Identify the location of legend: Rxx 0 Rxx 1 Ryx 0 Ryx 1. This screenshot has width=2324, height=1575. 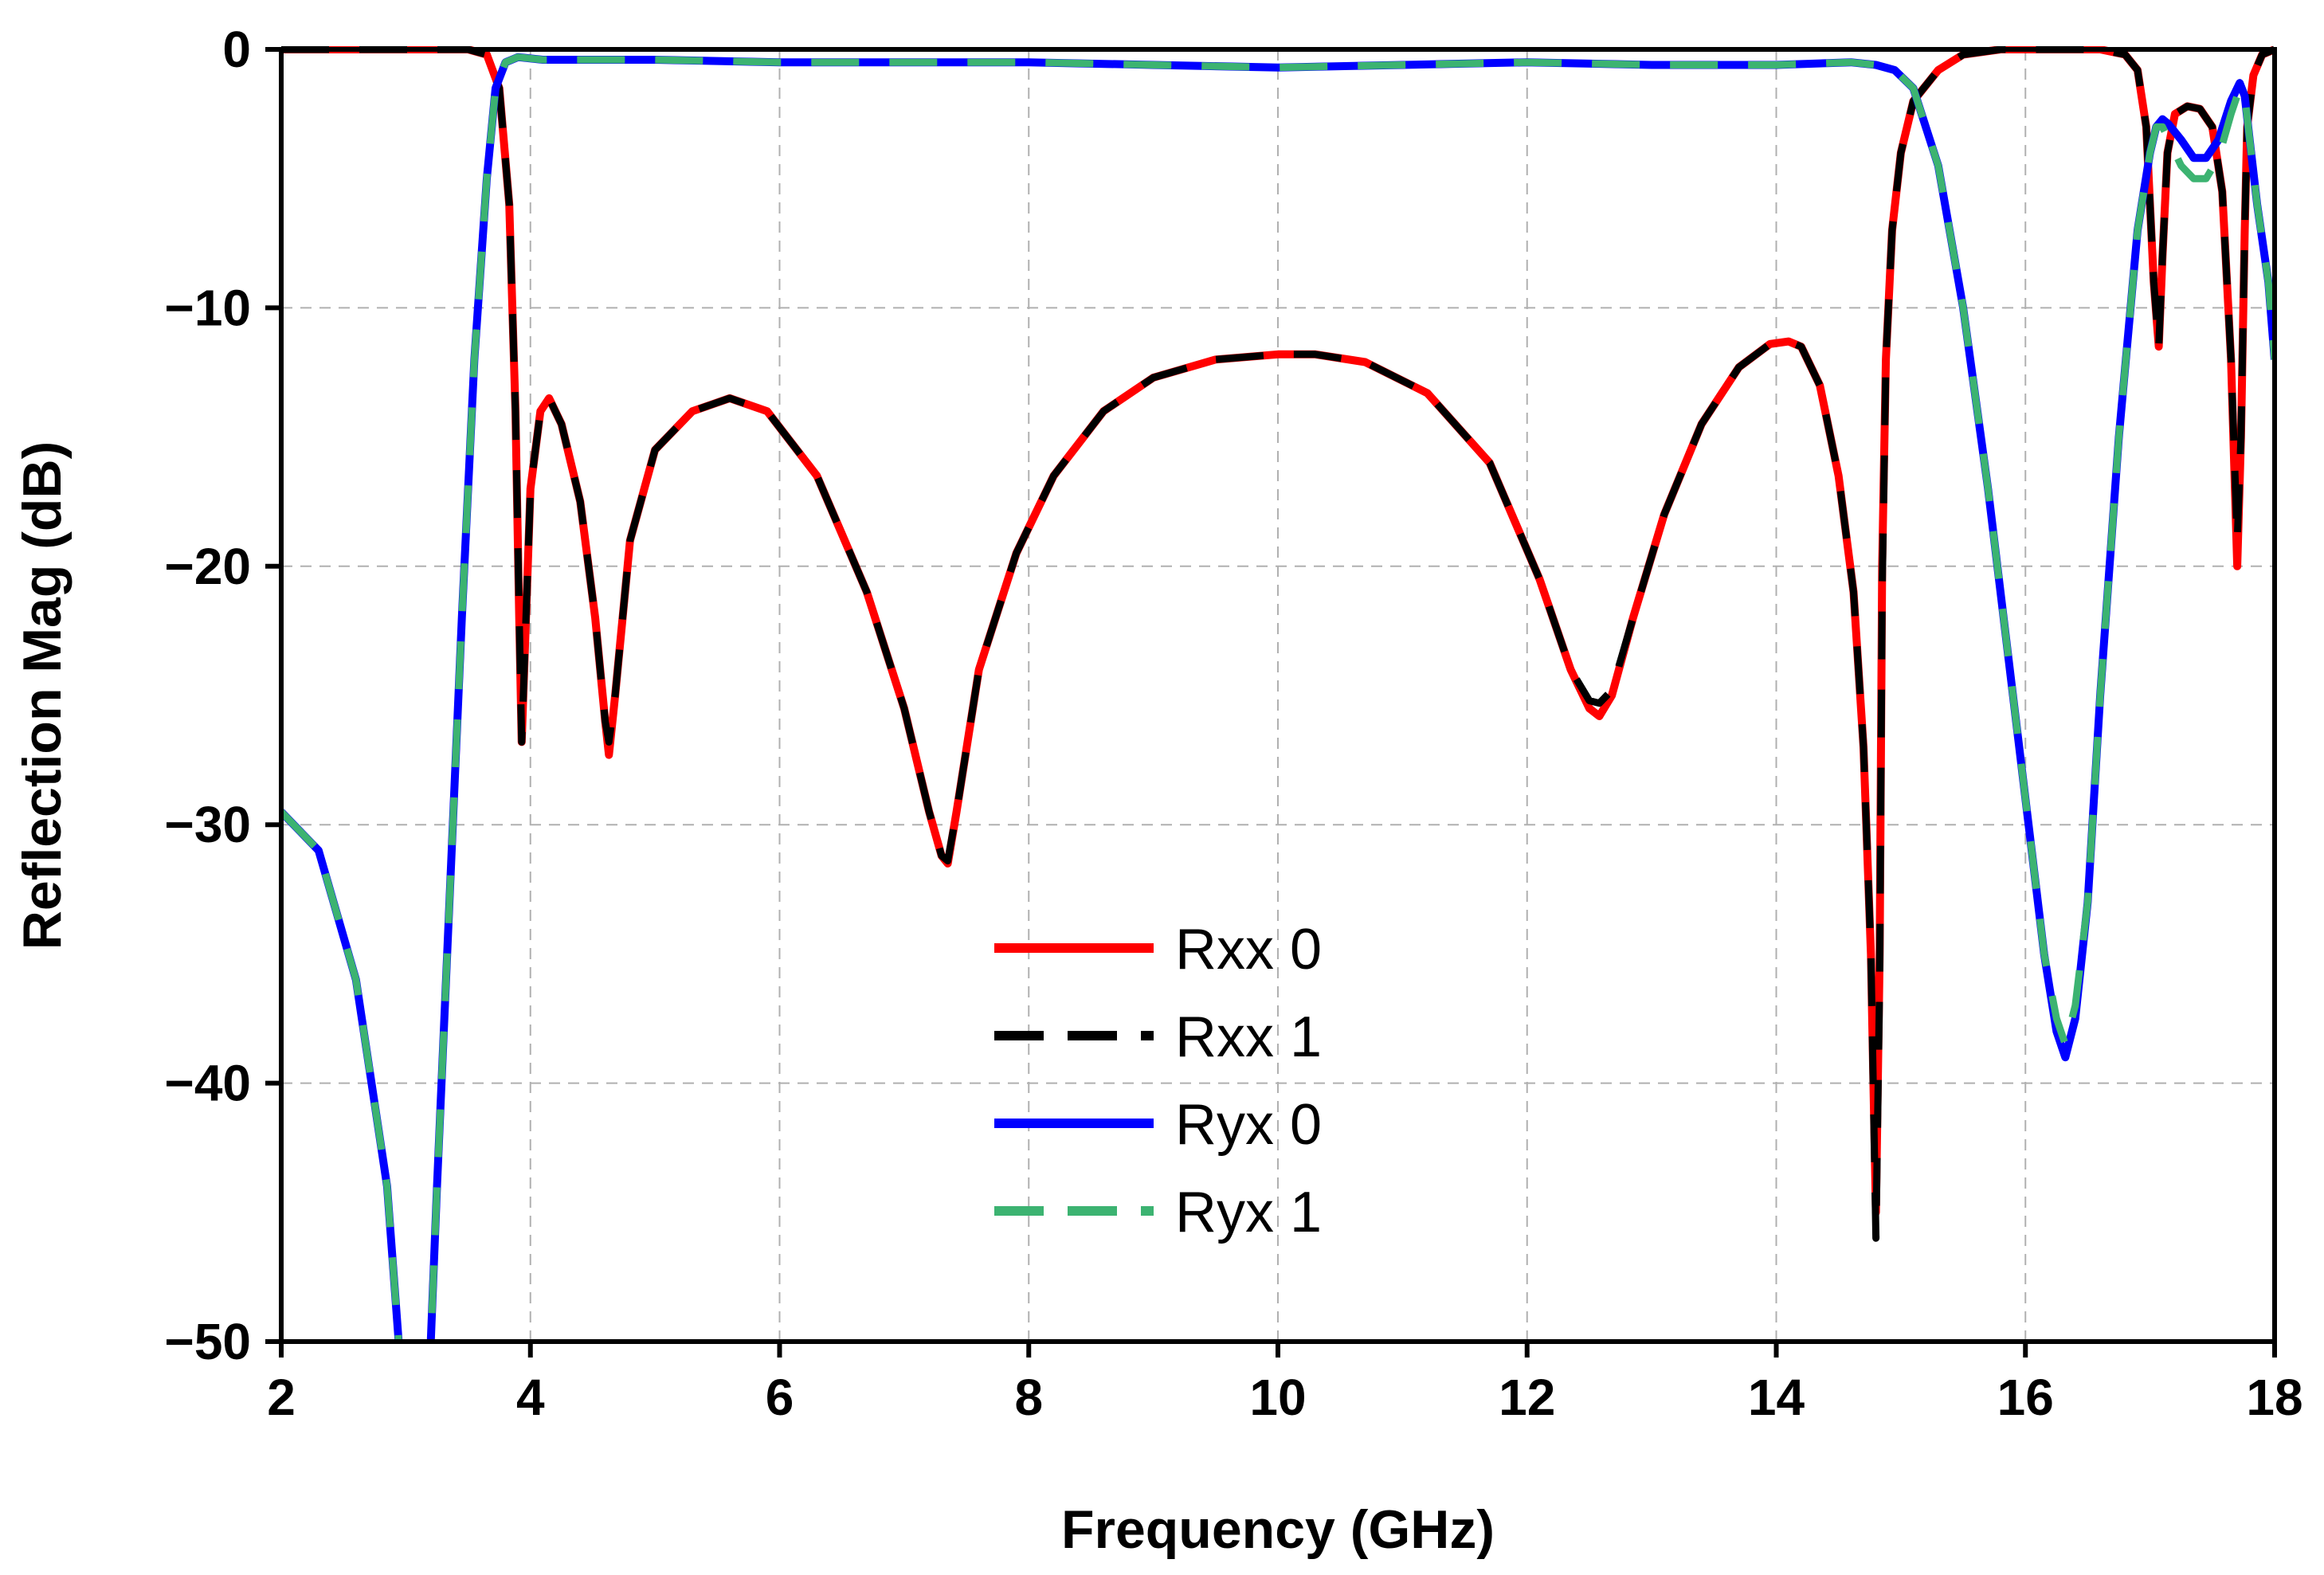
(1158, 1081).